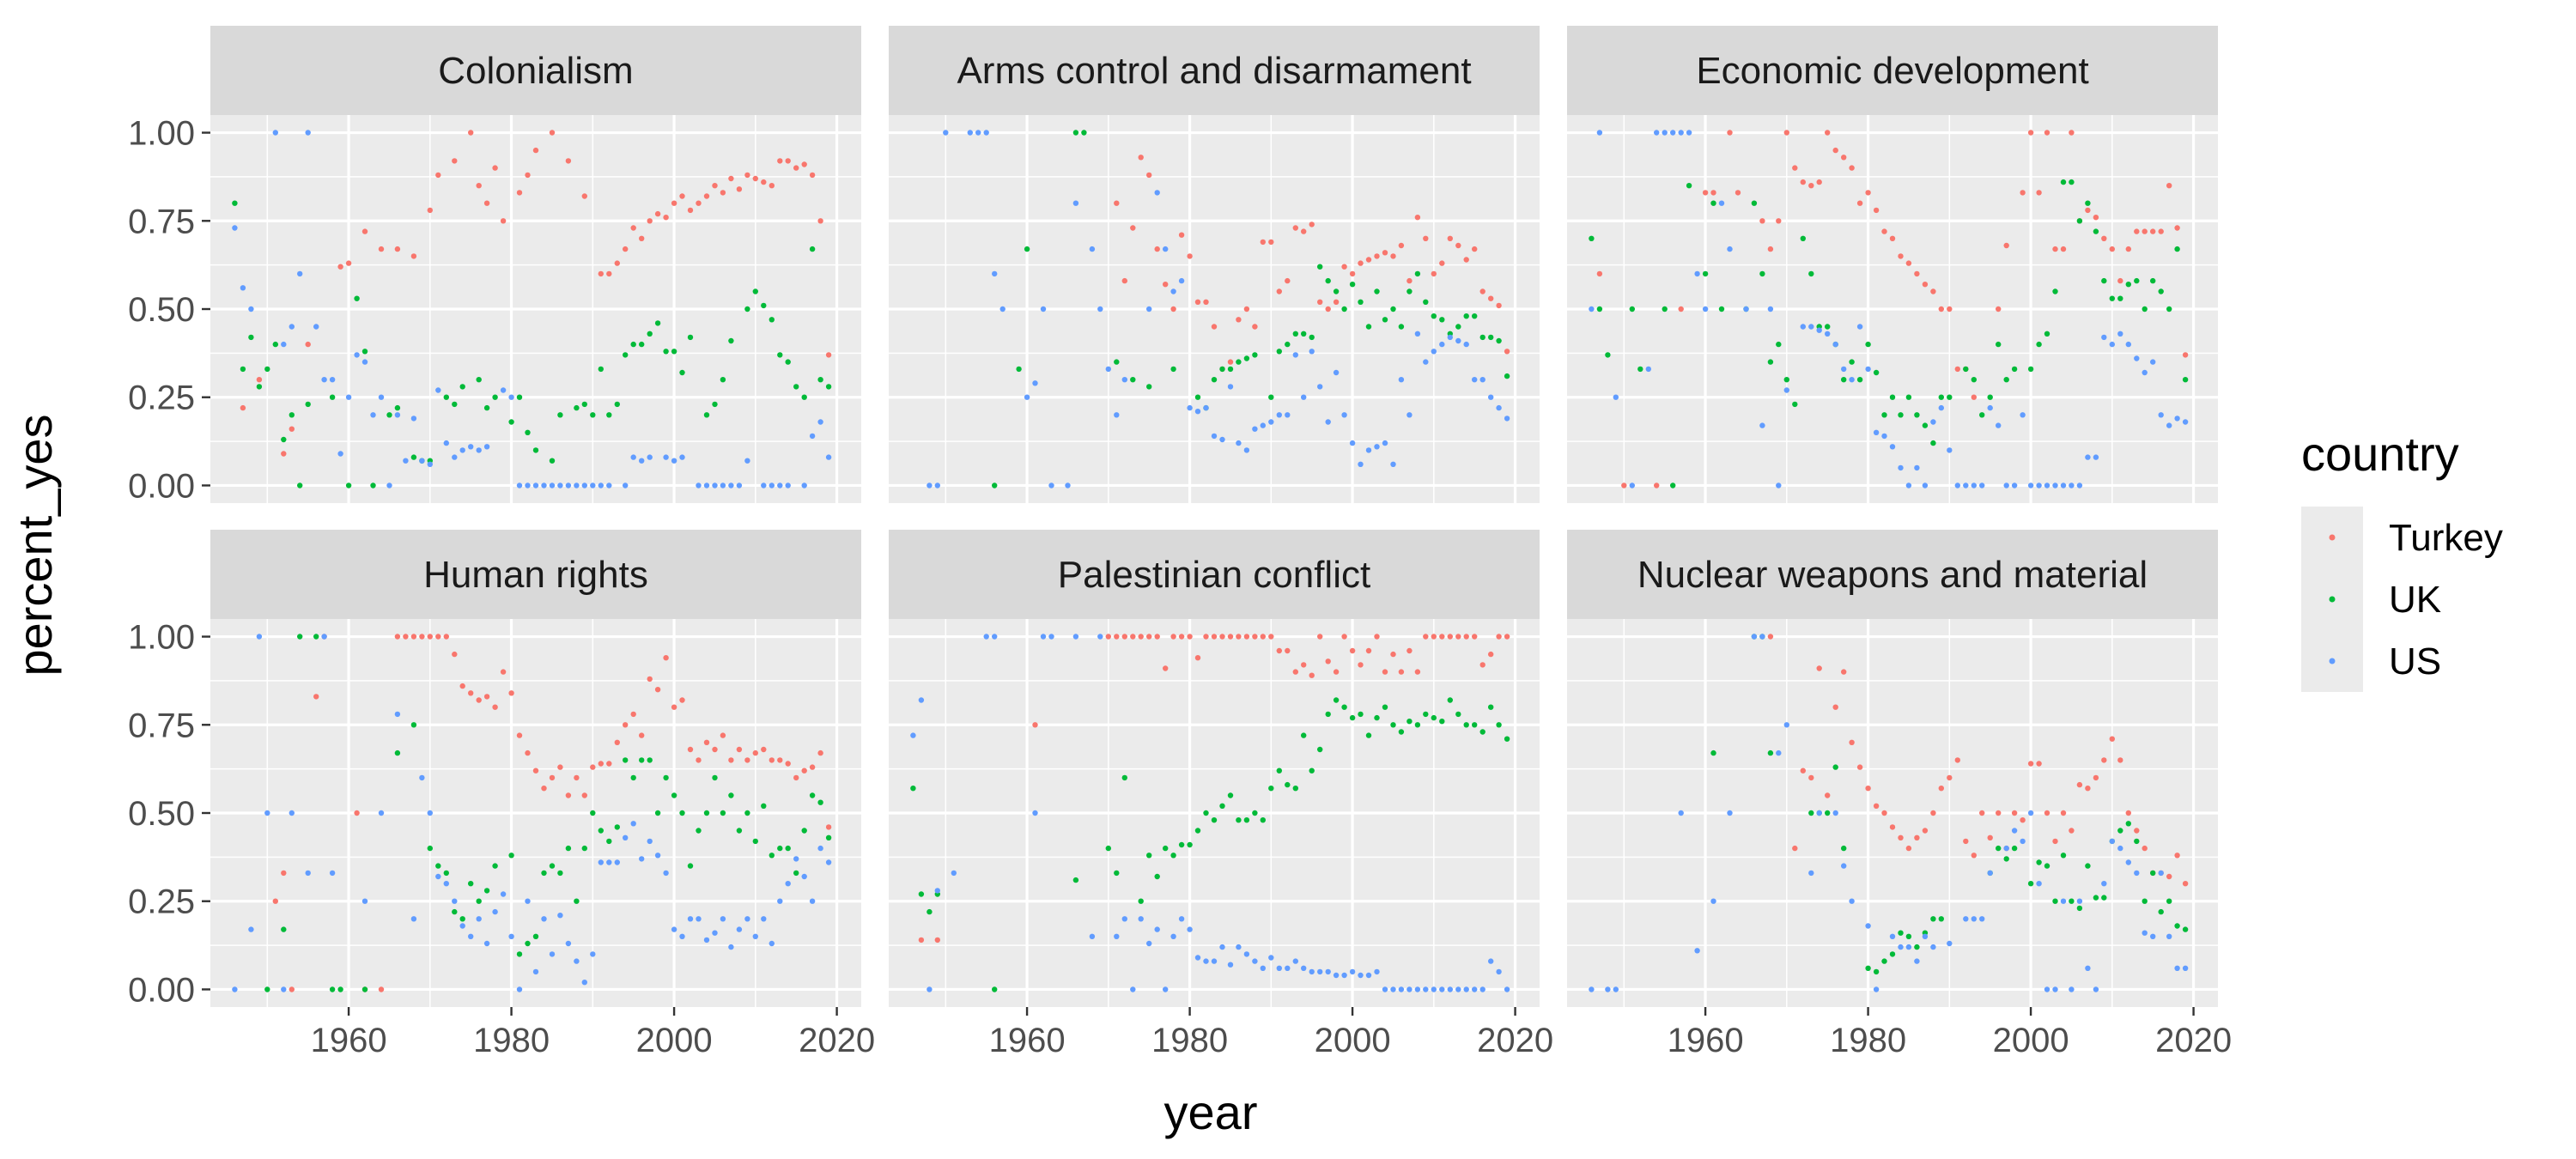 Image resolution: width=2576 pixels, height=1159 pixels. I want to click on x-tick-label: 1960, so click(1706, 1041).